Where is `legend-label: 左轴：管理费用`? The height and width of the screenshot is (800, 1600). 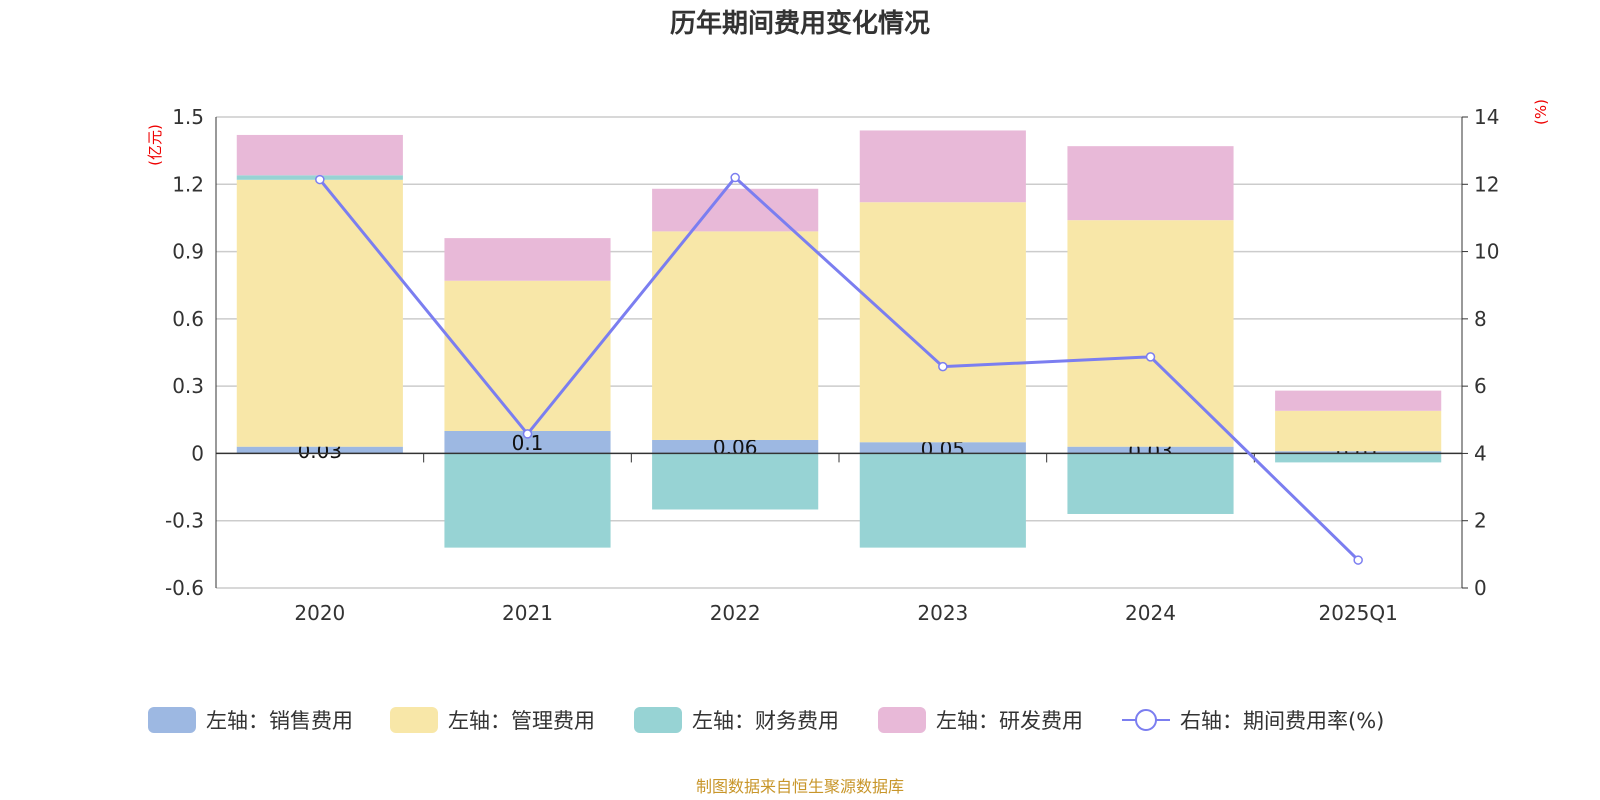 legend-label: 左轴：管理费用 is located at coordinates (521, 721).